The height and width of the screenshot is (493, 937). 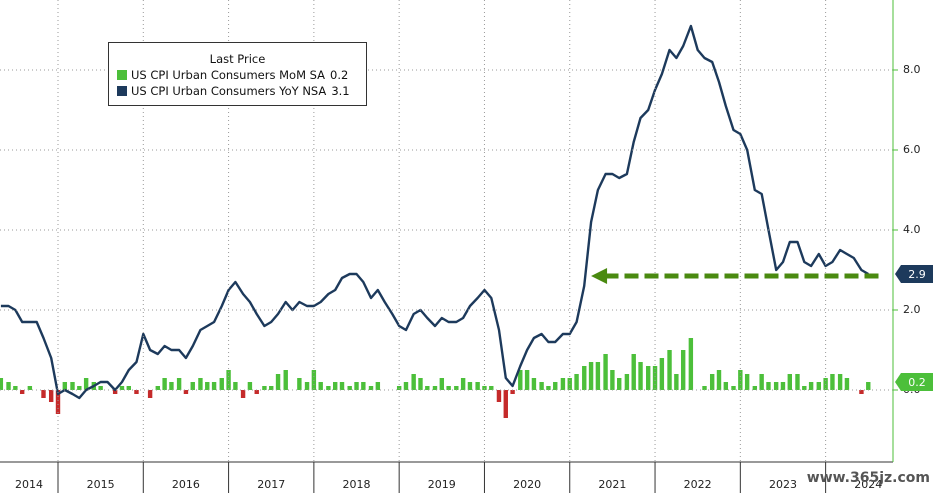 I want to click on legend-label: US CPI Urban Consumers MoM SA, so click(x=228, y=75).